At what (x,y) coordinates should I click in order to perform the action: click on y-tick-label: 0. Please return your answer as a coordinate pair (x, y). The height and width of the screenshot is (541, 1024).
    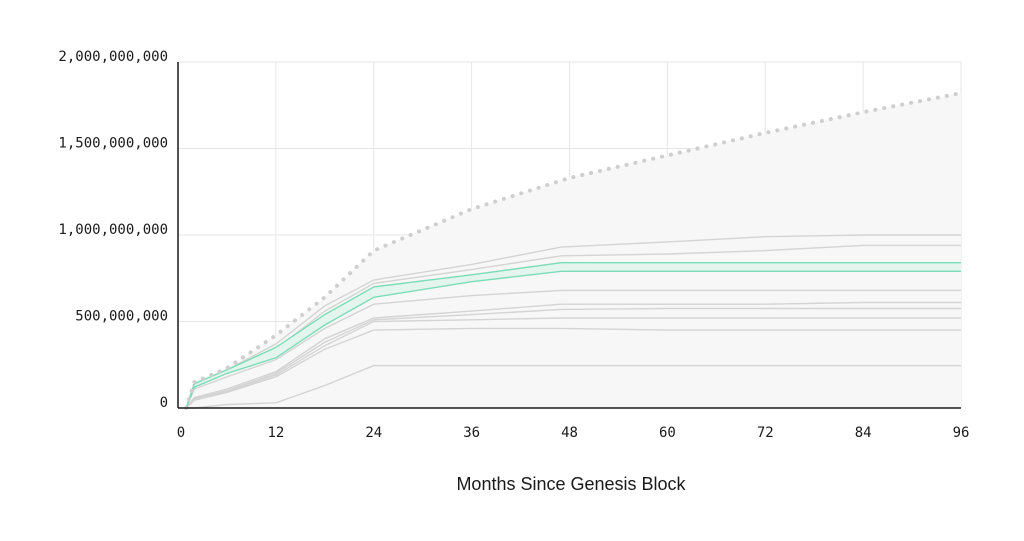
    Looking at the image, I should click on (164, 403).